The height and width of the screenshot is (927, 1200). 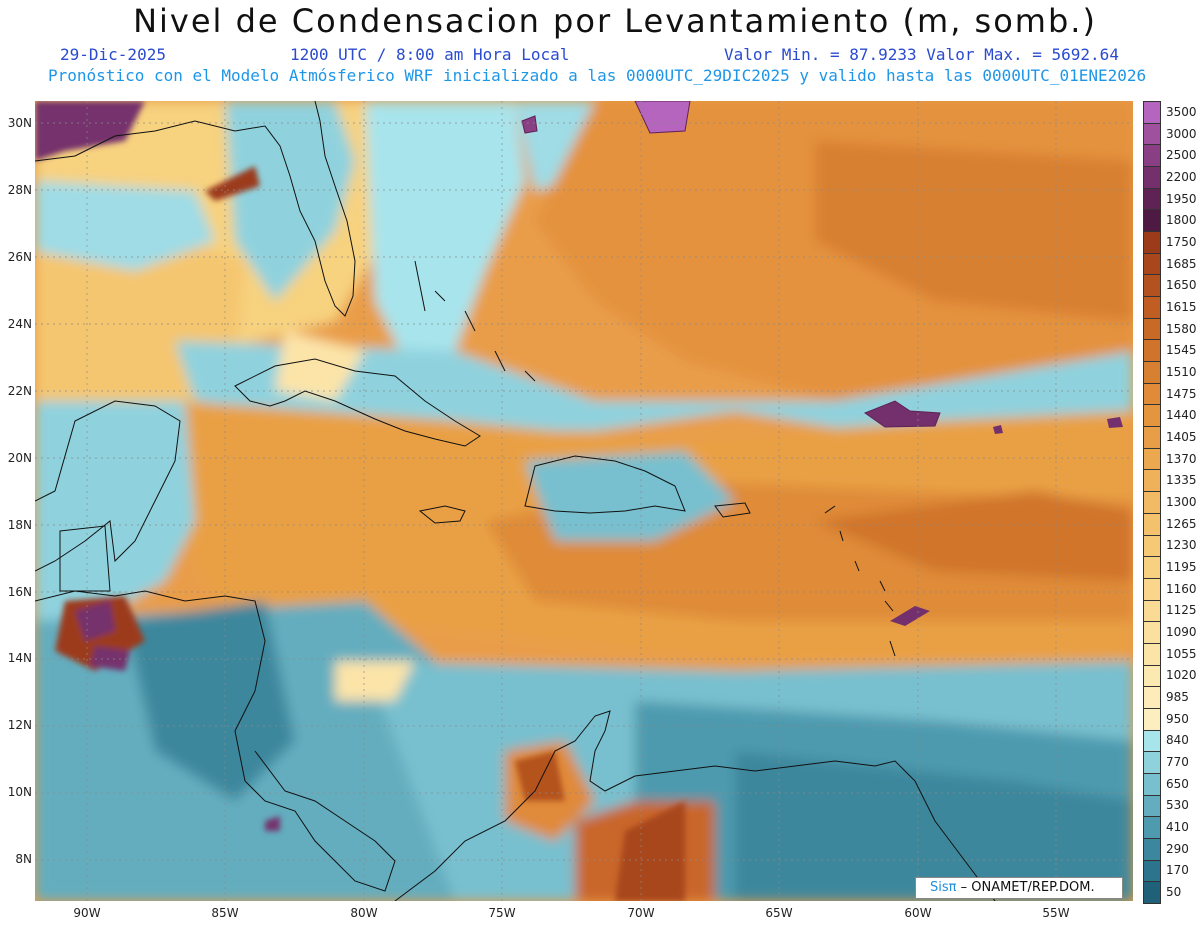 What do you see at coordinates (1181, 480) in the screenshot?
I see `legend-label: 1335` at bounding box center [1181, 480].